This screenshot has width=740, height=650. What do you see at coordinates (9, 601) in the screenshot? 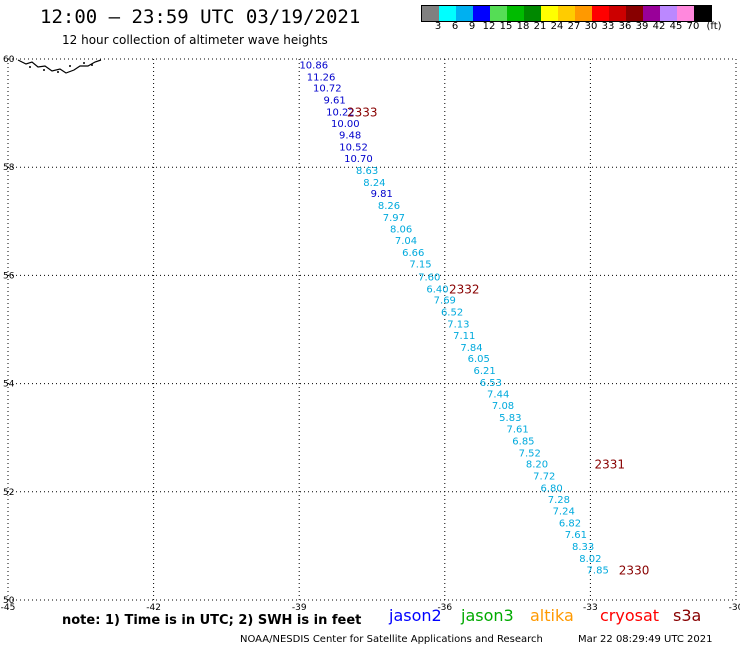
I see `y-tick-label: 50` at bounding box center [9, 601].